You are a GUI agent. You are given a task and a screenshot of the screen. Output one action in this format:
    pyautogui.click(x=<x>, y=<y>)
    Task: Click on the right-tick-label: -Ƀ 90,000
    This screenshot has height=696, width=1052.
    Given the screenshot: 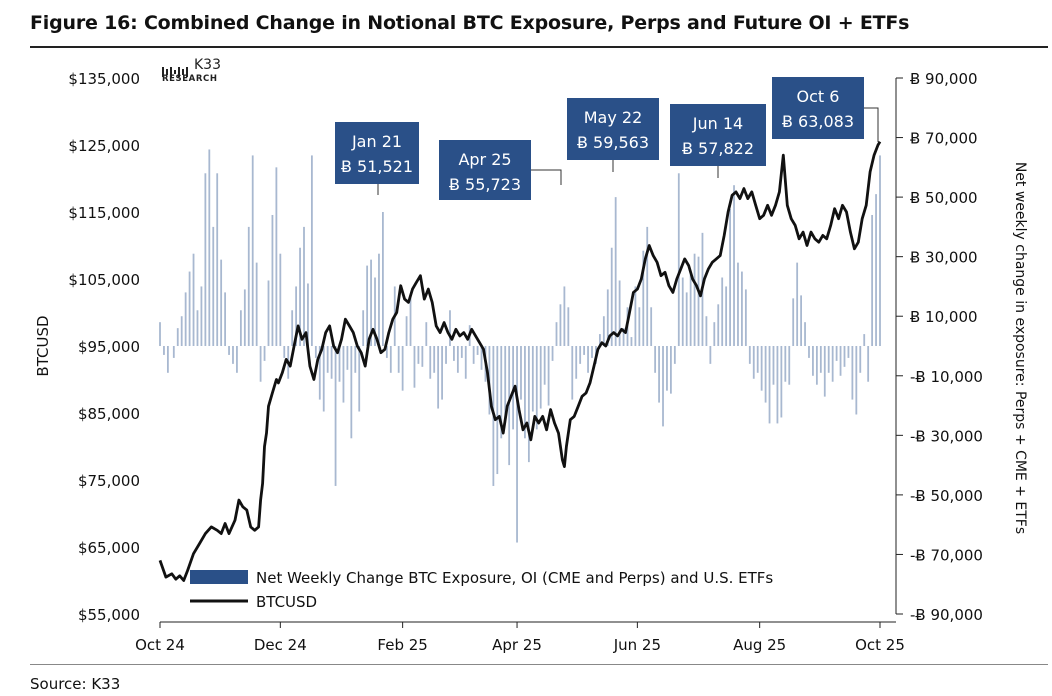 What is the action you would take?
    pyautogui.click(x=946, y=615)
    